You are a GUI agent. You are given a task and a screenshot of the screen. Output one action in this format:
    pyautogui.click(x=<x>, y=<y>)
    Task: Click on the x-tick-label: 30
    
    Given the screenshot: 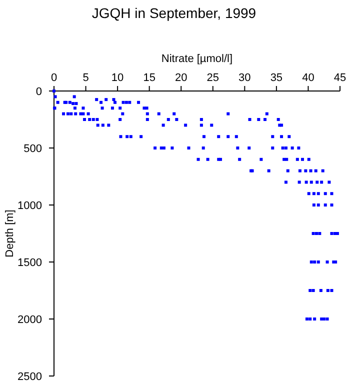 What is the action you would take?
    pyautogui.click(x=244, y=78)
    